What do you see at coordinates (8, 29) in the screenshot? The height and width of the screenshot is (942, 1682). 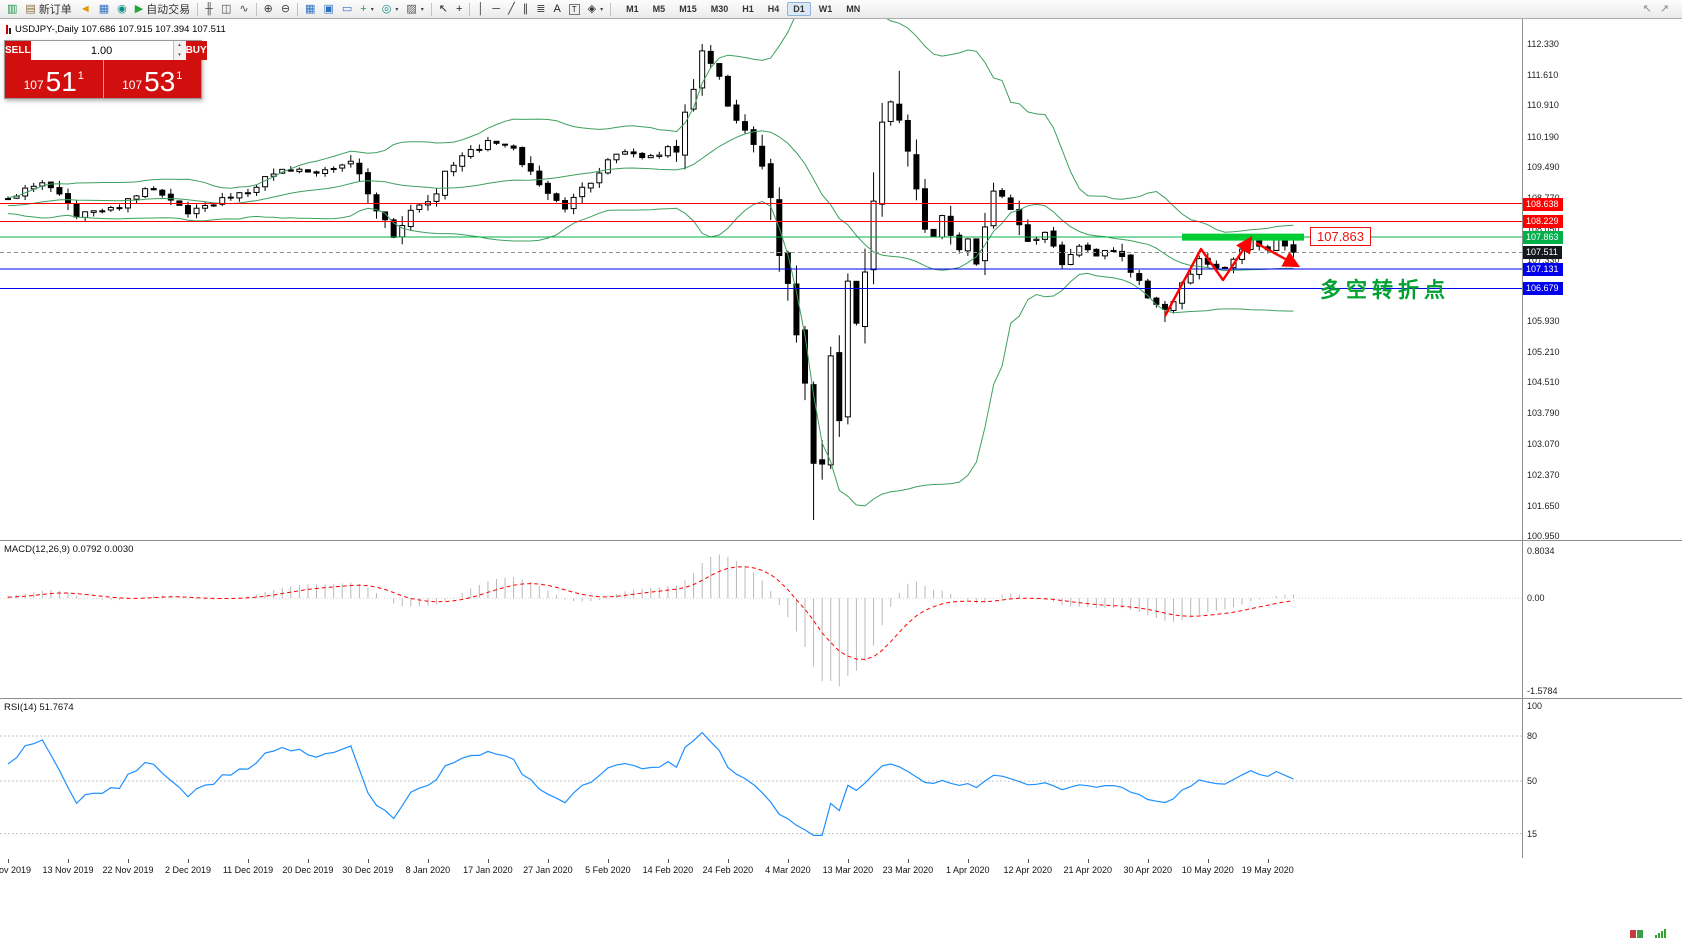 I see `chart-symbol-icon` at bounding box center [8, 29].